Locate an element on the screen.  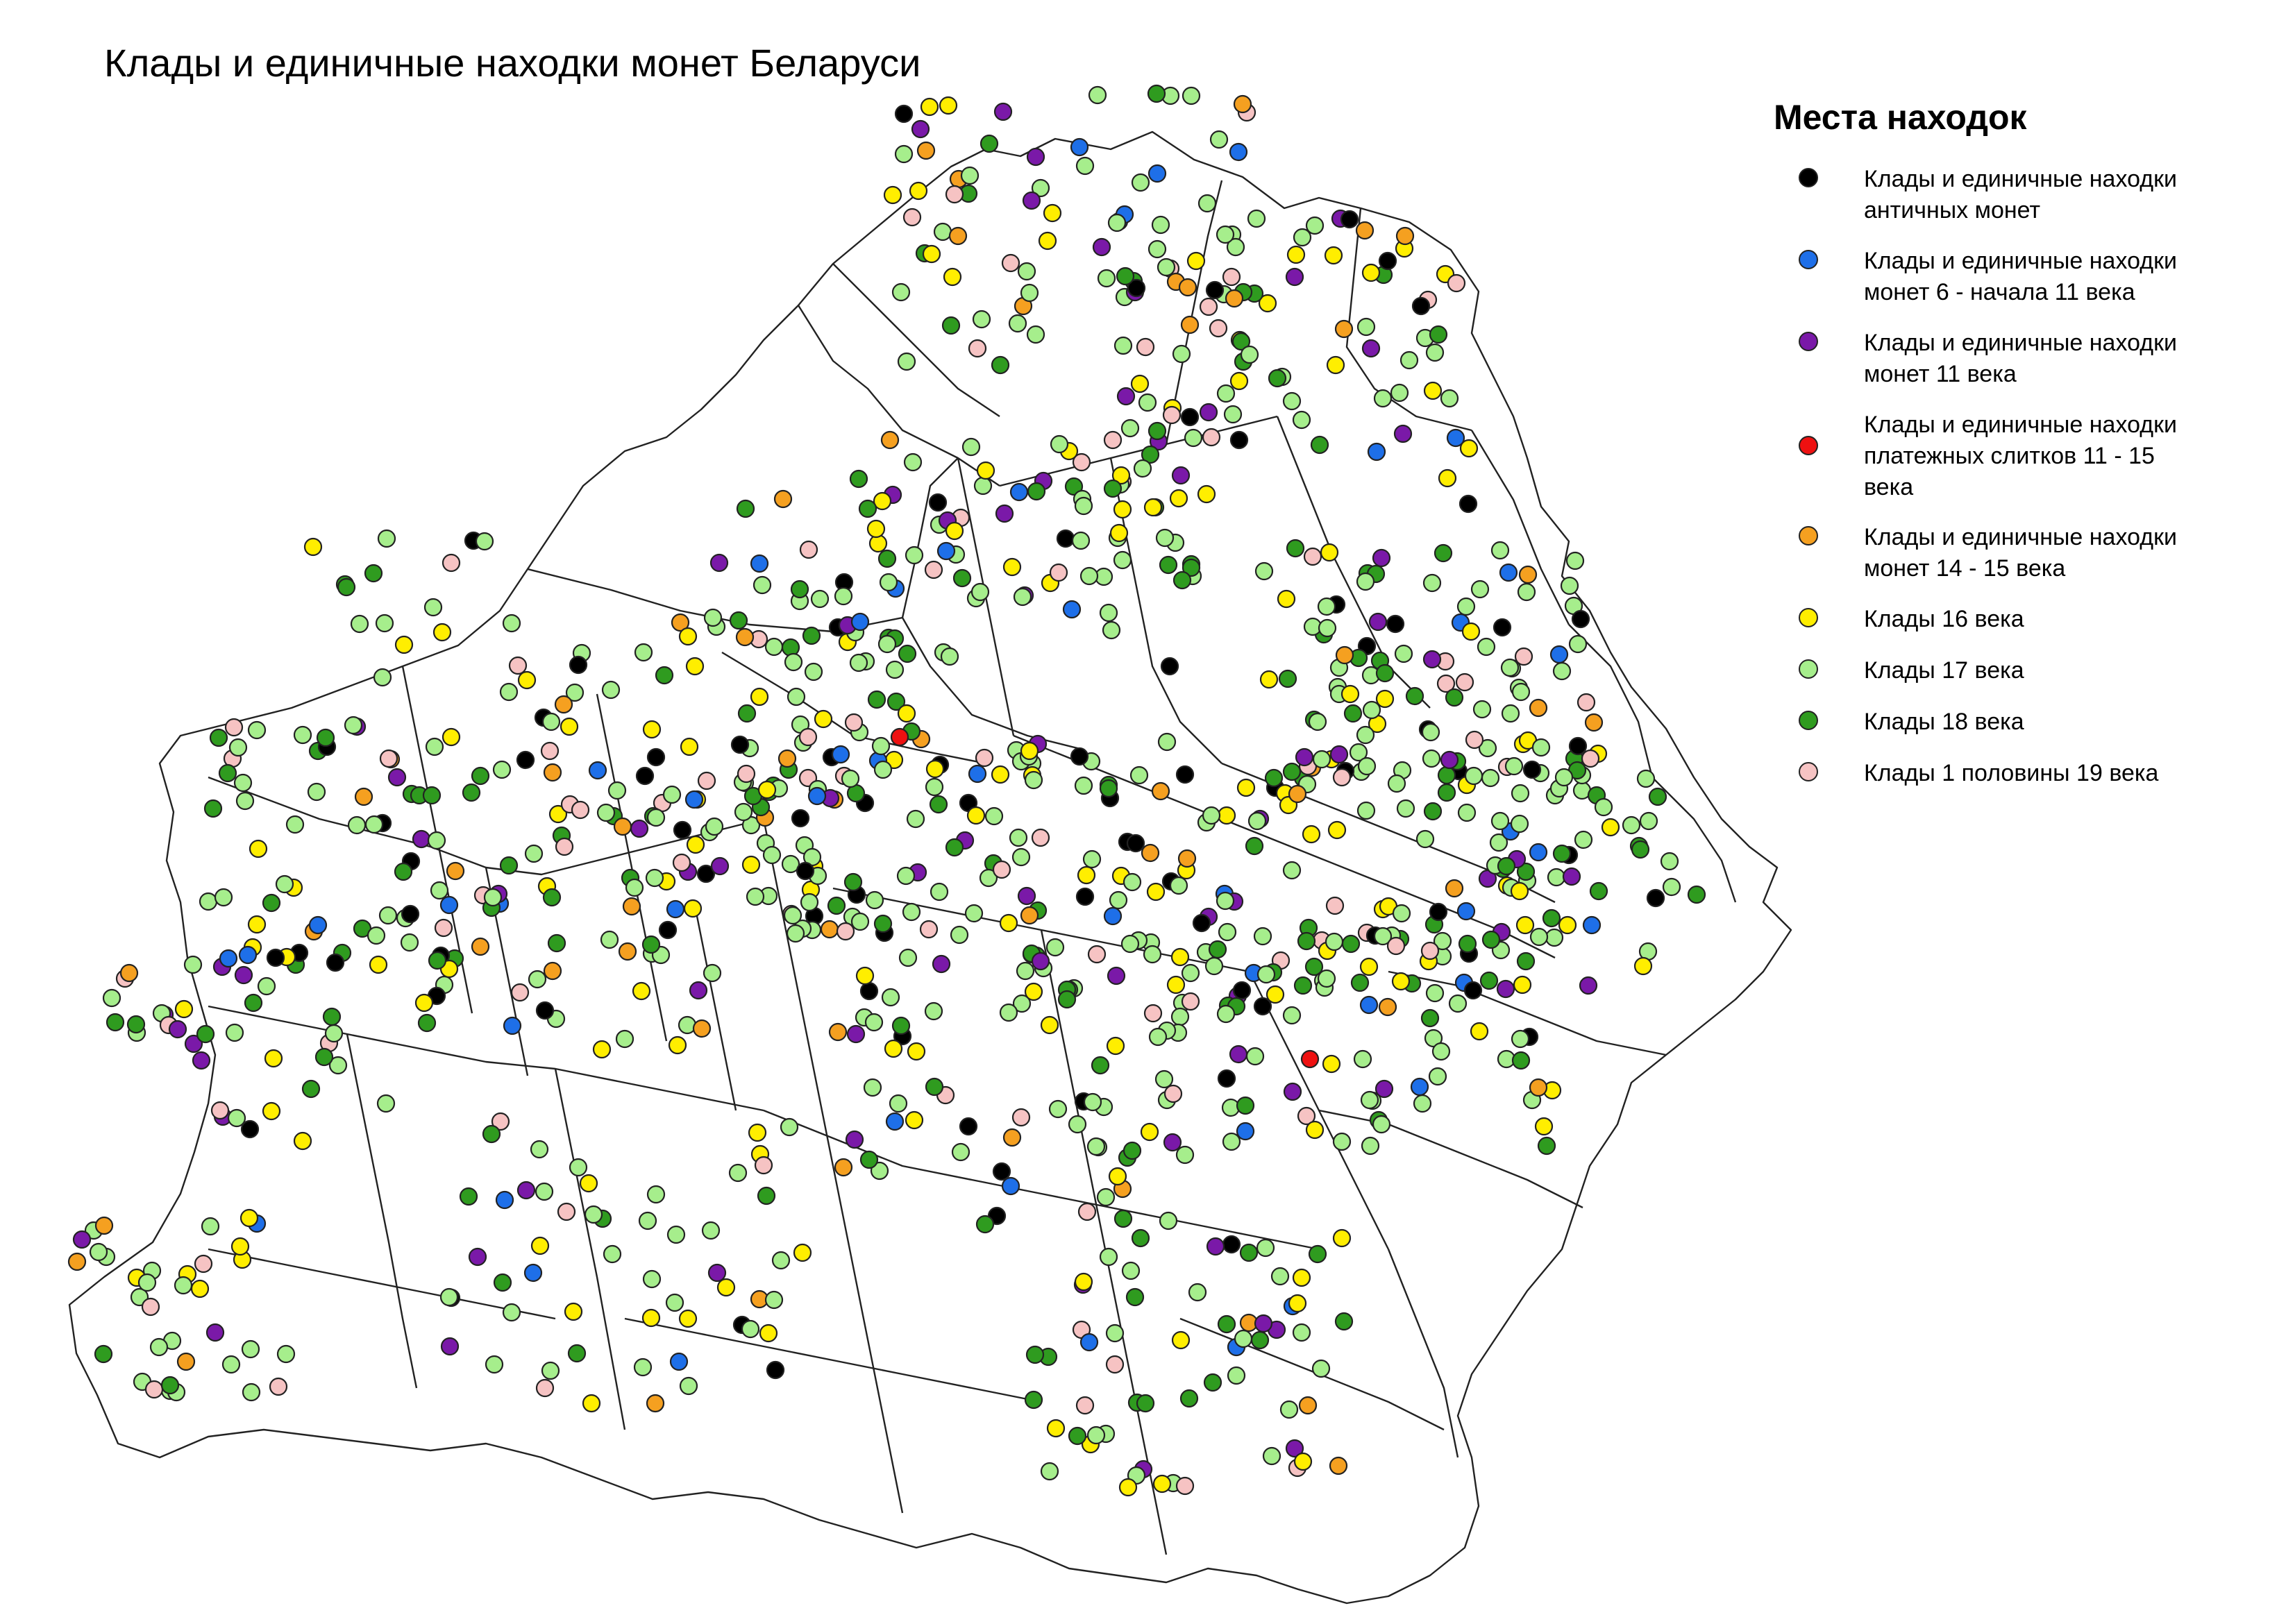
legend-label: Клады 17 века is located at coordinates (1944, 670).